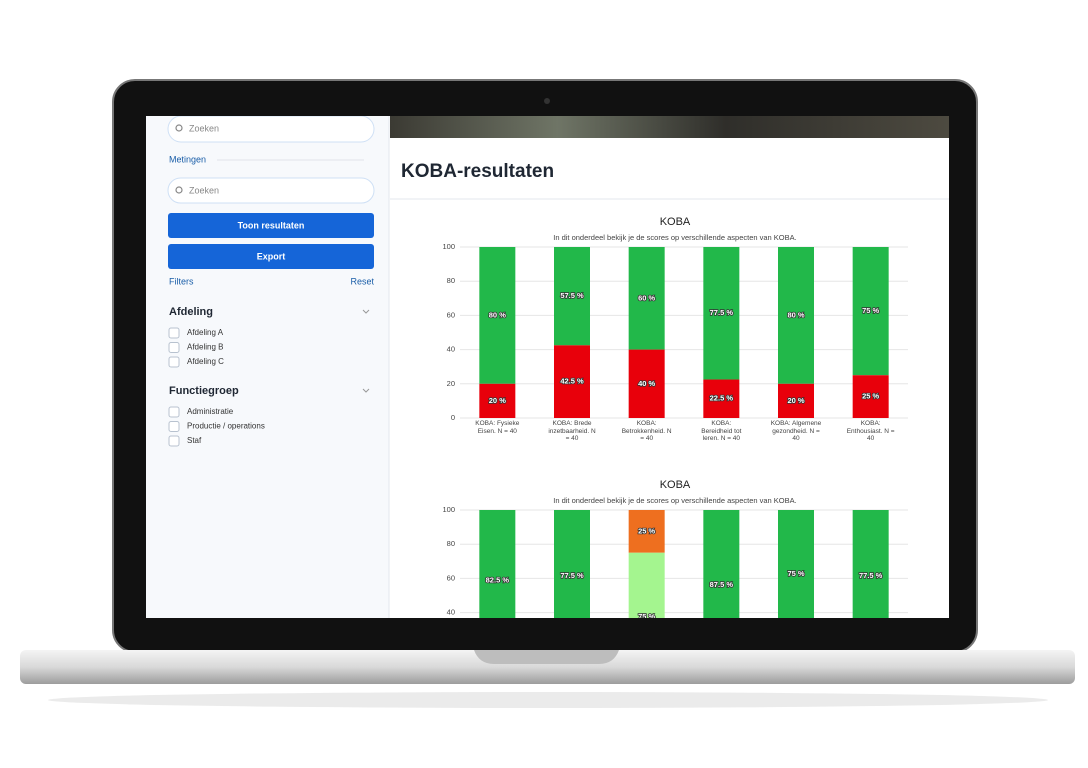 The width and height of the screenshot is (1088, 768). What do you see at coordinates (453, 417) in the screenshot?
I see `y-tick-label: 0` at bounding box center [453, 417].